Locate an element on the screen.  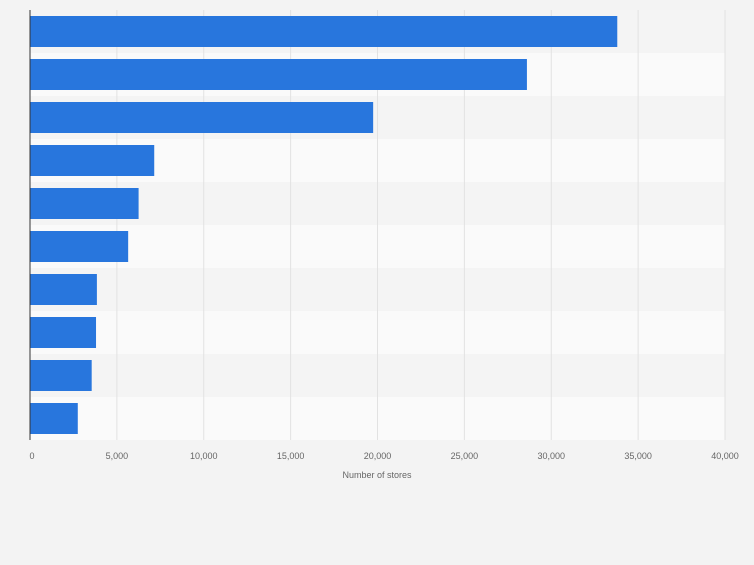
x-tick-label: 20,000 is located at coordinates (378, 456).